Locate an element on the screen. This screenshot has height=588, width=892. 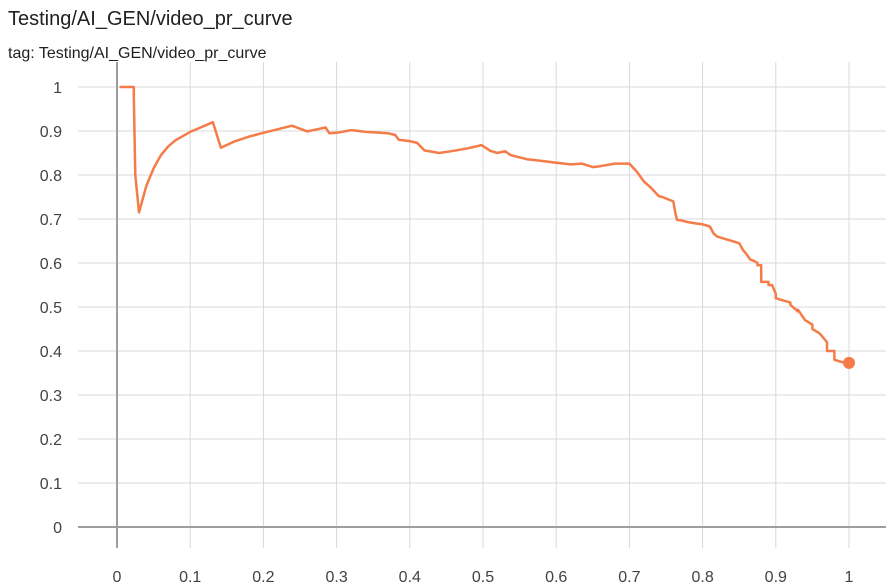
y-tick-label: 0.9 is located at coordinates (51, 132).